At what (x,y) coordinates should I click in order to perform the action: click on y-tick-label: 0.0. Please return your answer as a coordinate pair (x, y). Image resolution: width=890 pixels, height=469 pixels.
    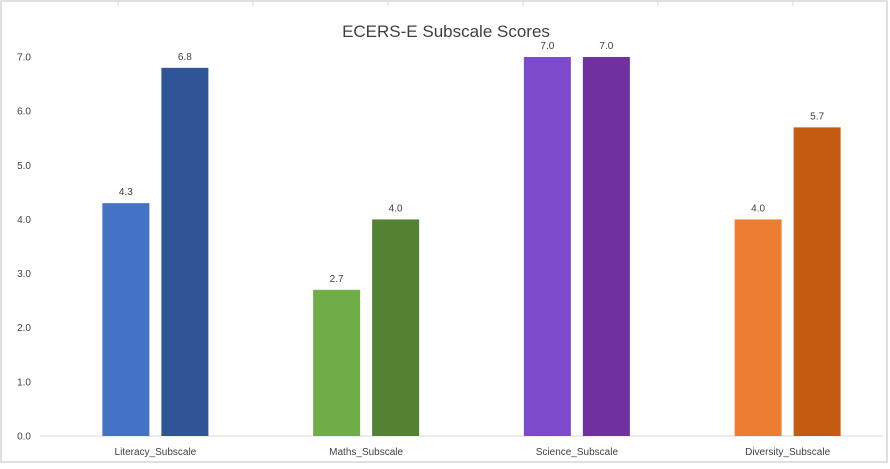
    Looking at the image, I should click on (24, 437).